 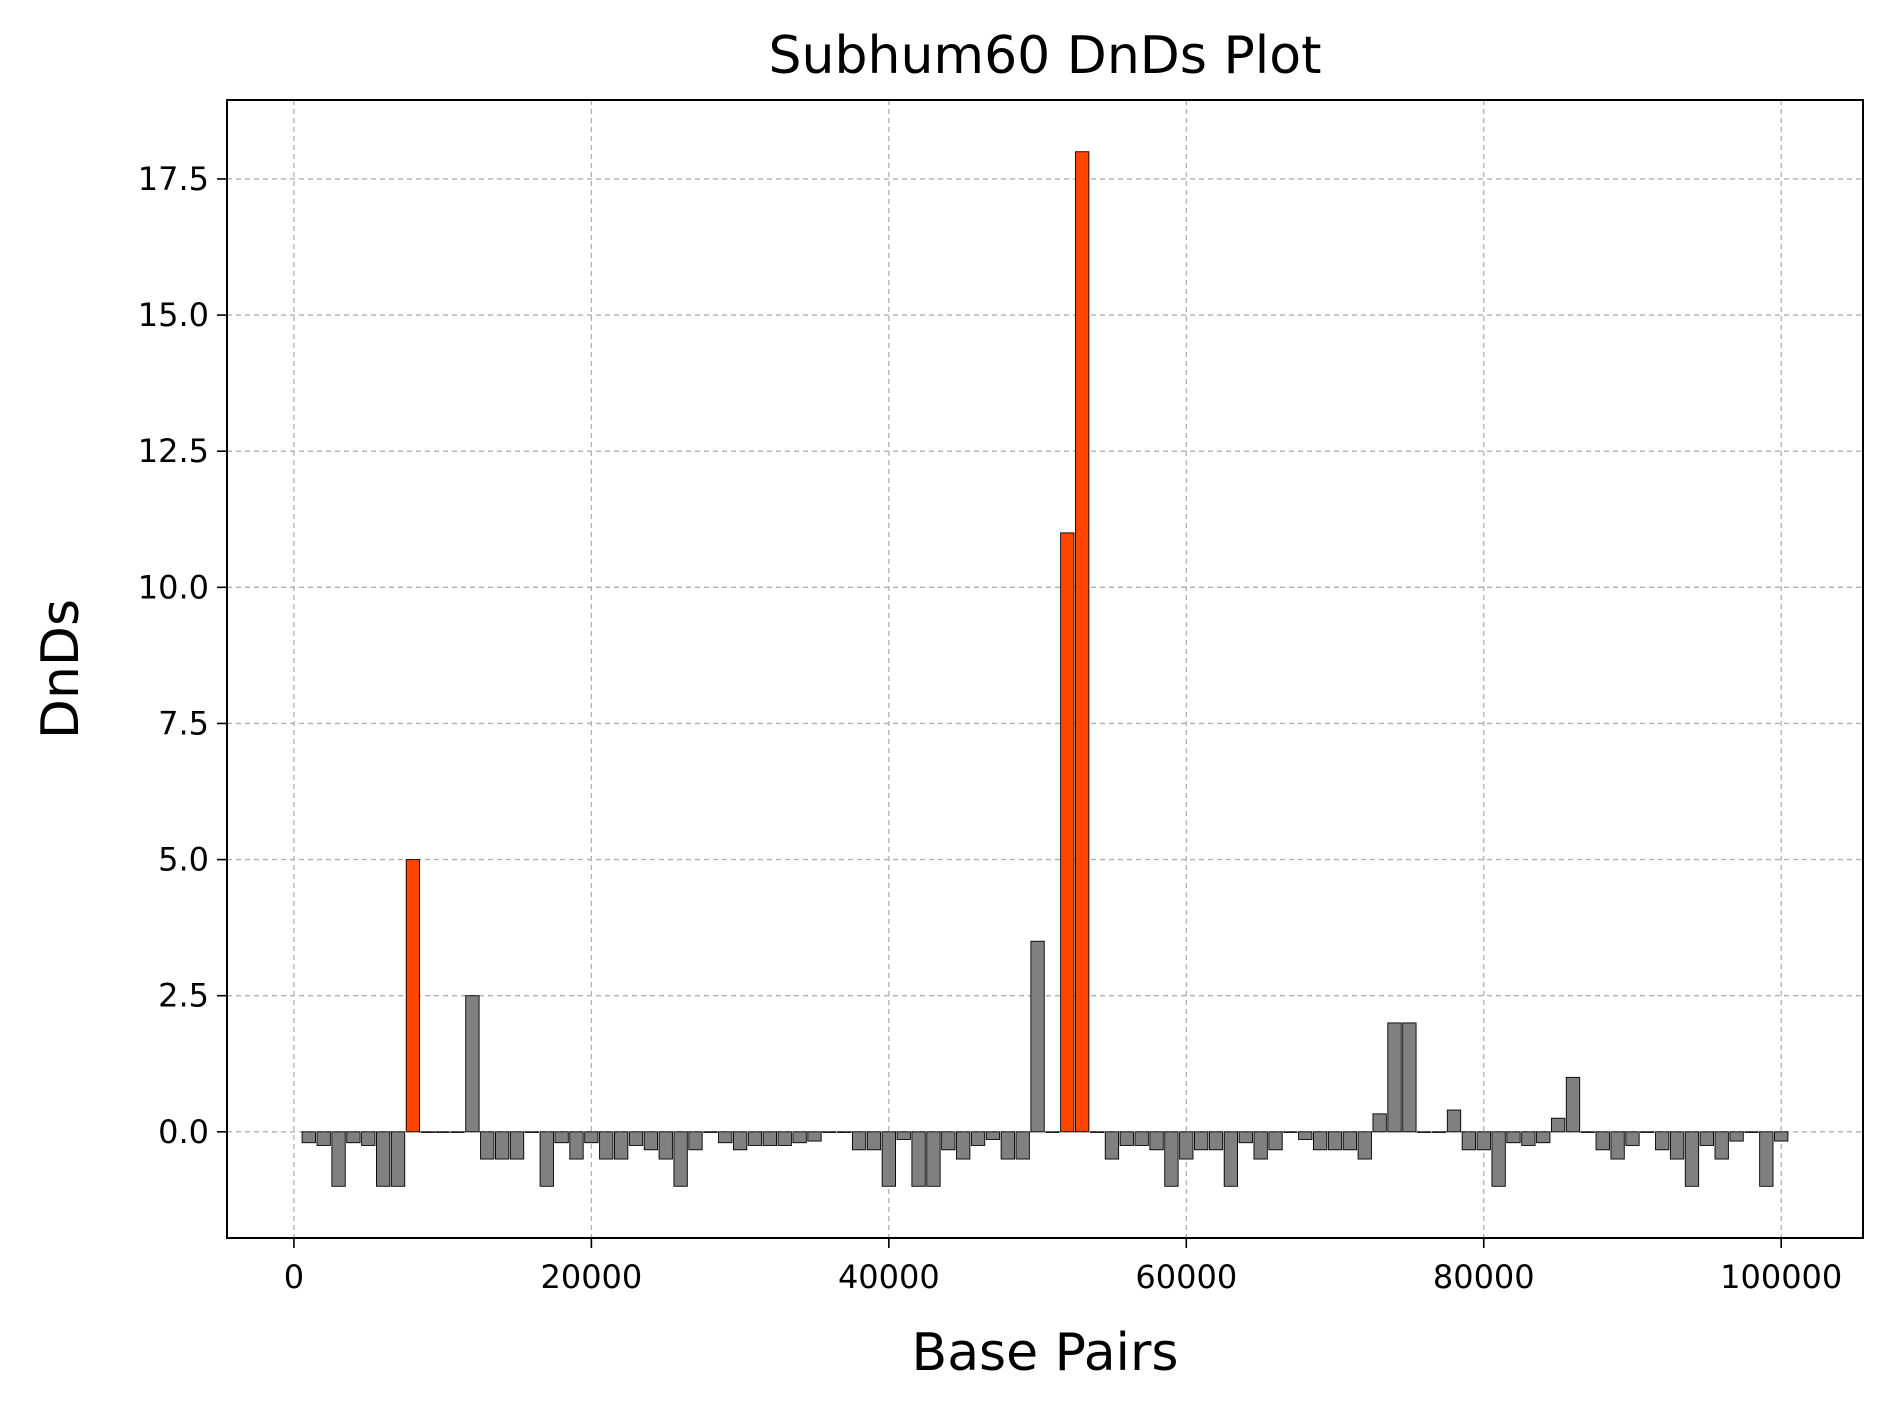 What do you see at coordinates (889, 1277) in the screenshot?
I see `x-tick-label: 40000` at bounding box center [889, 1277].